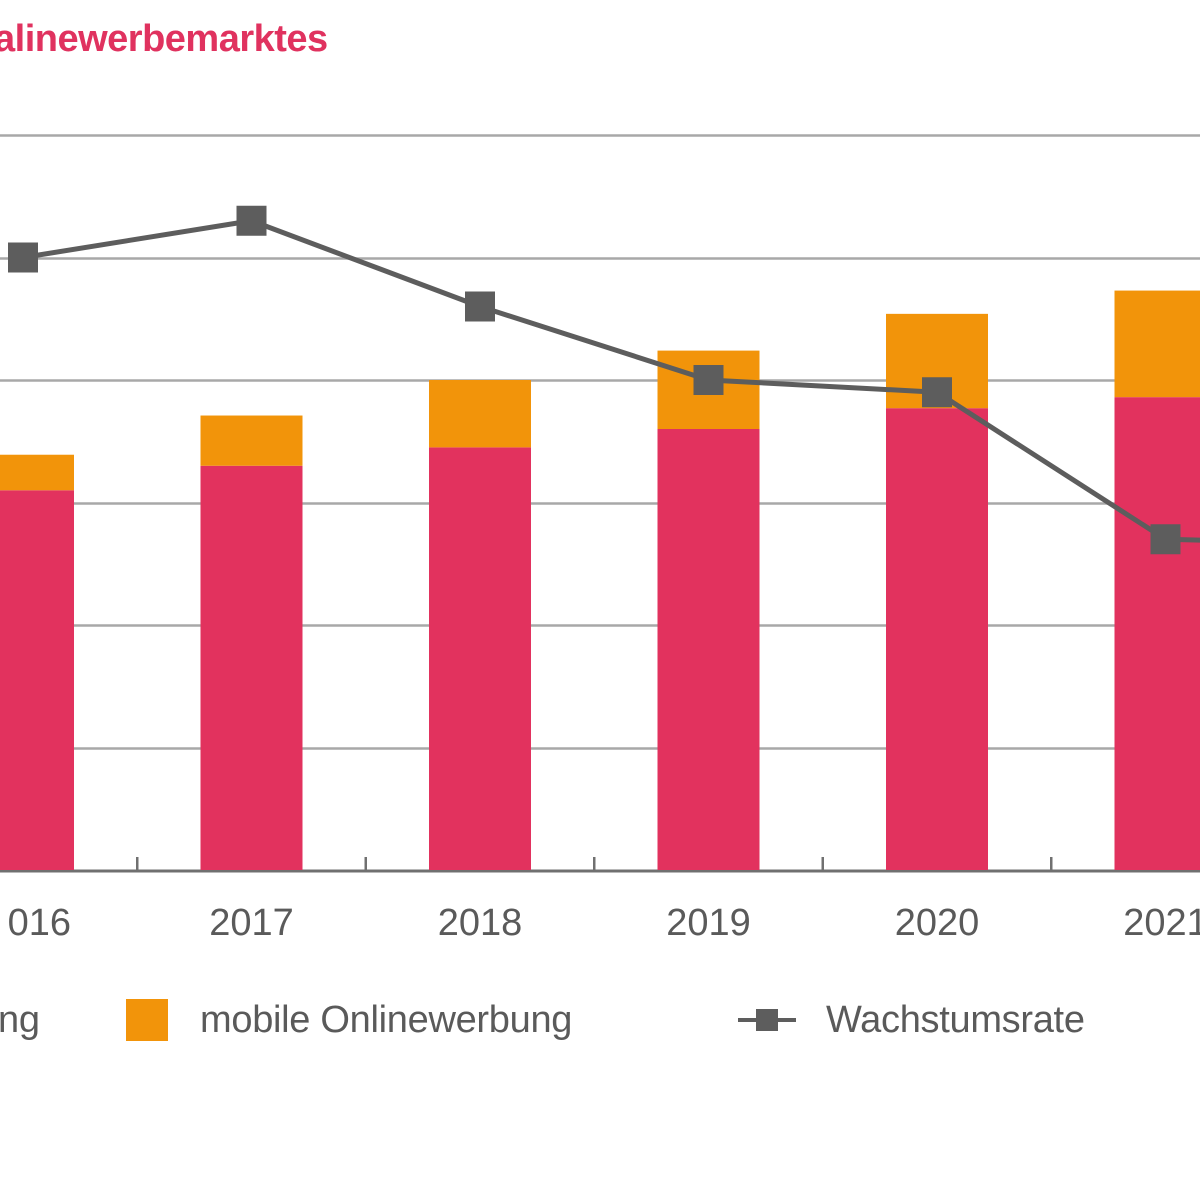 The image size is (1200, 1200). I want to click on x-tick-label-2021: 2021, so click(1161, 923).